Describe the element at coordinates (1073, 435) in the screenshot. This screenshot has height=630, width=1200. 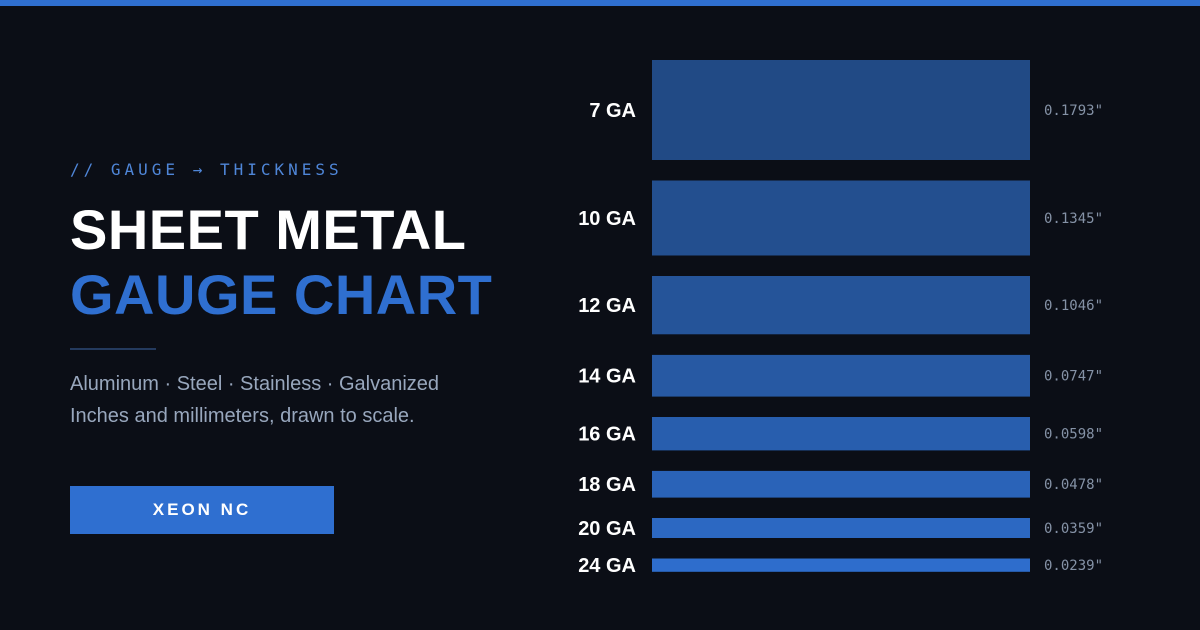
I see `thickness-value-label: 0.0598"` at that location.